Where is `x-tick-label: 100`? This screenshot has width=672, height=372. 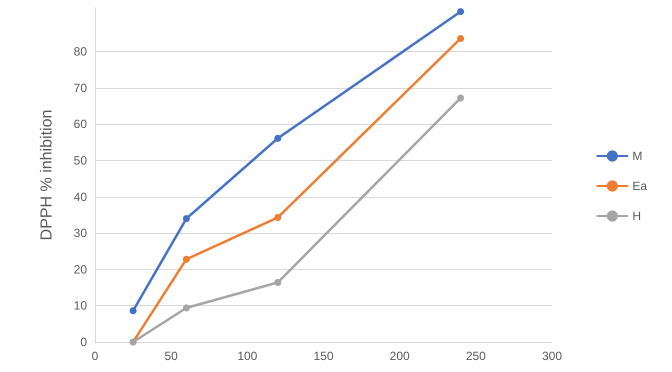
x-tick-label: 100 is located at coordinates (247, 356).